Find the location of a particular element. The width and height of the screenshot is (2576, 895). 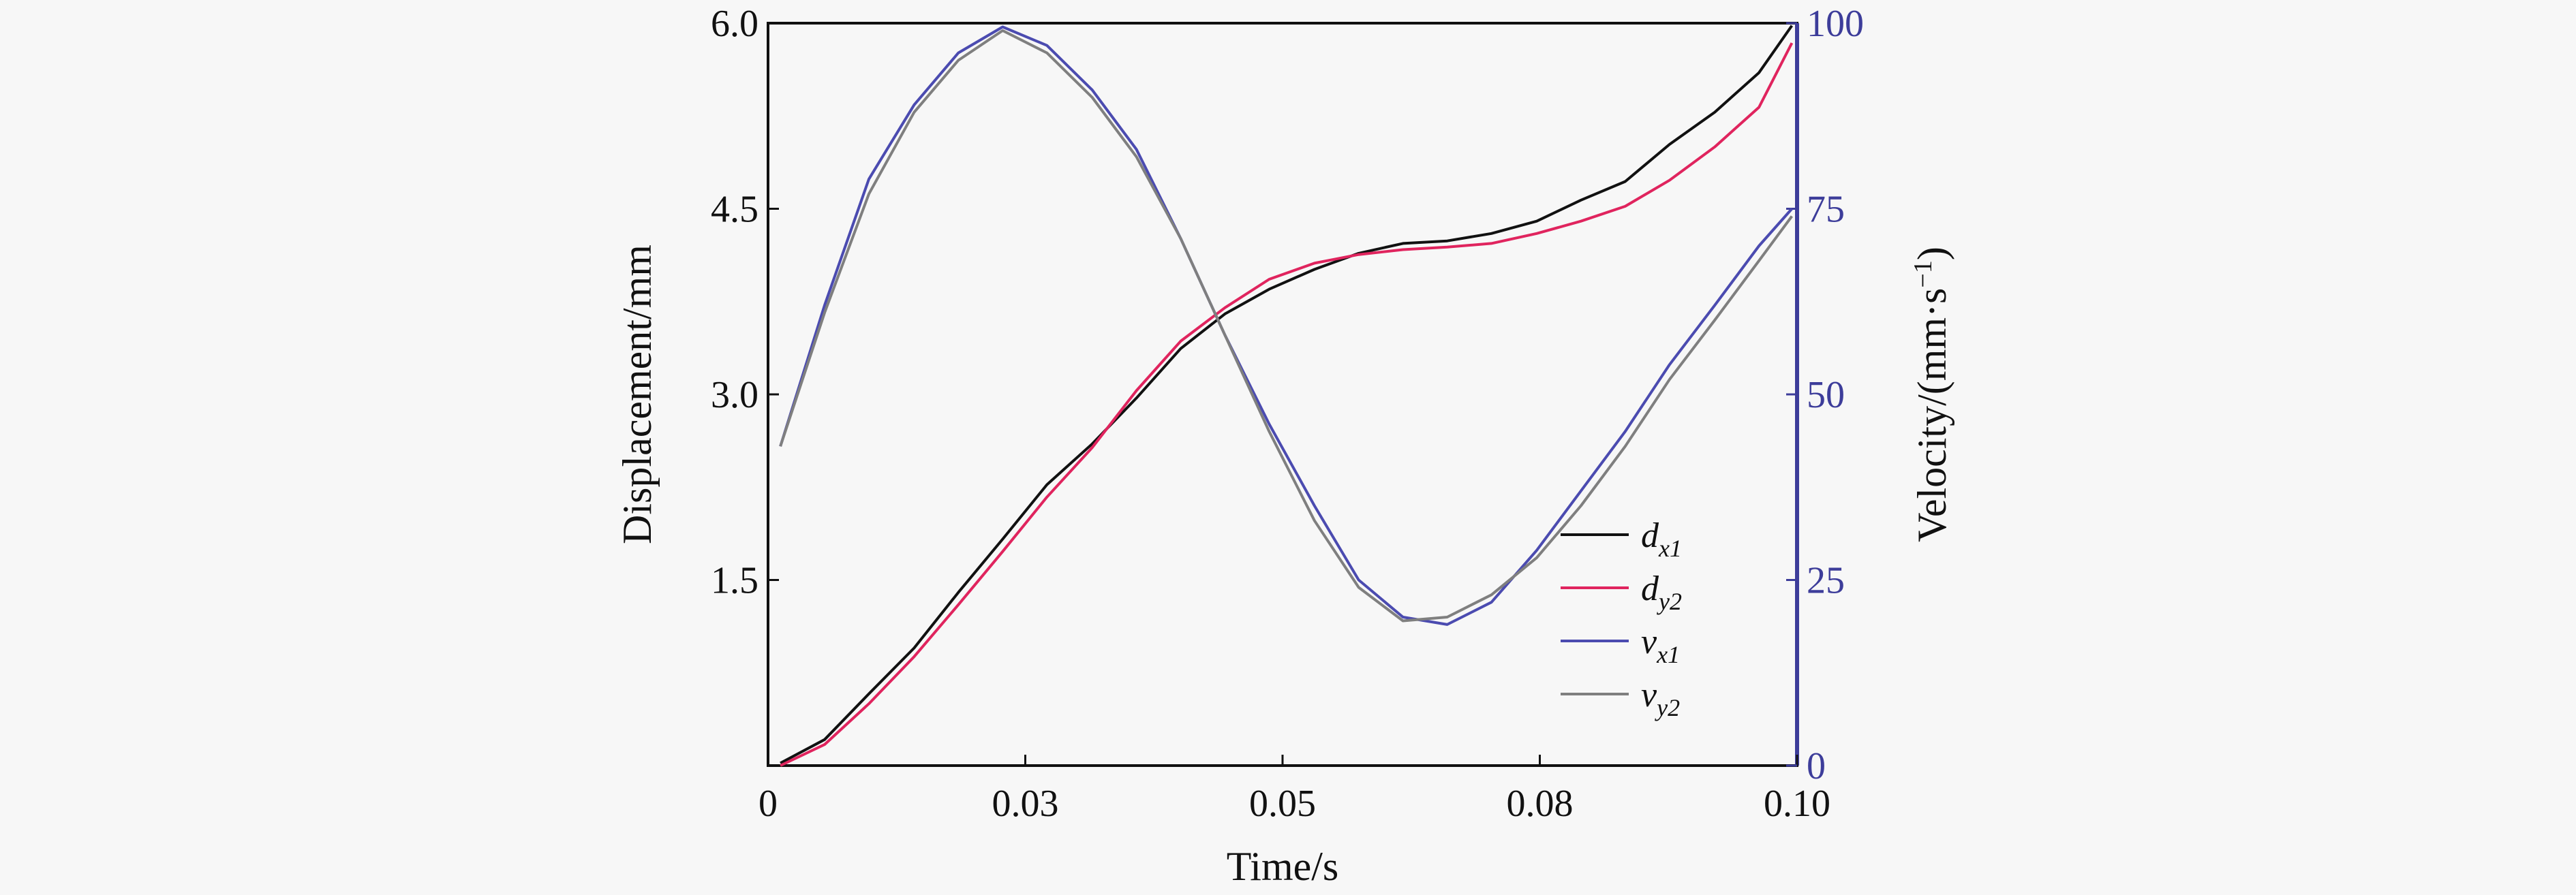

x-tick-label: 0.05 is located at coordinates (1282, 804).